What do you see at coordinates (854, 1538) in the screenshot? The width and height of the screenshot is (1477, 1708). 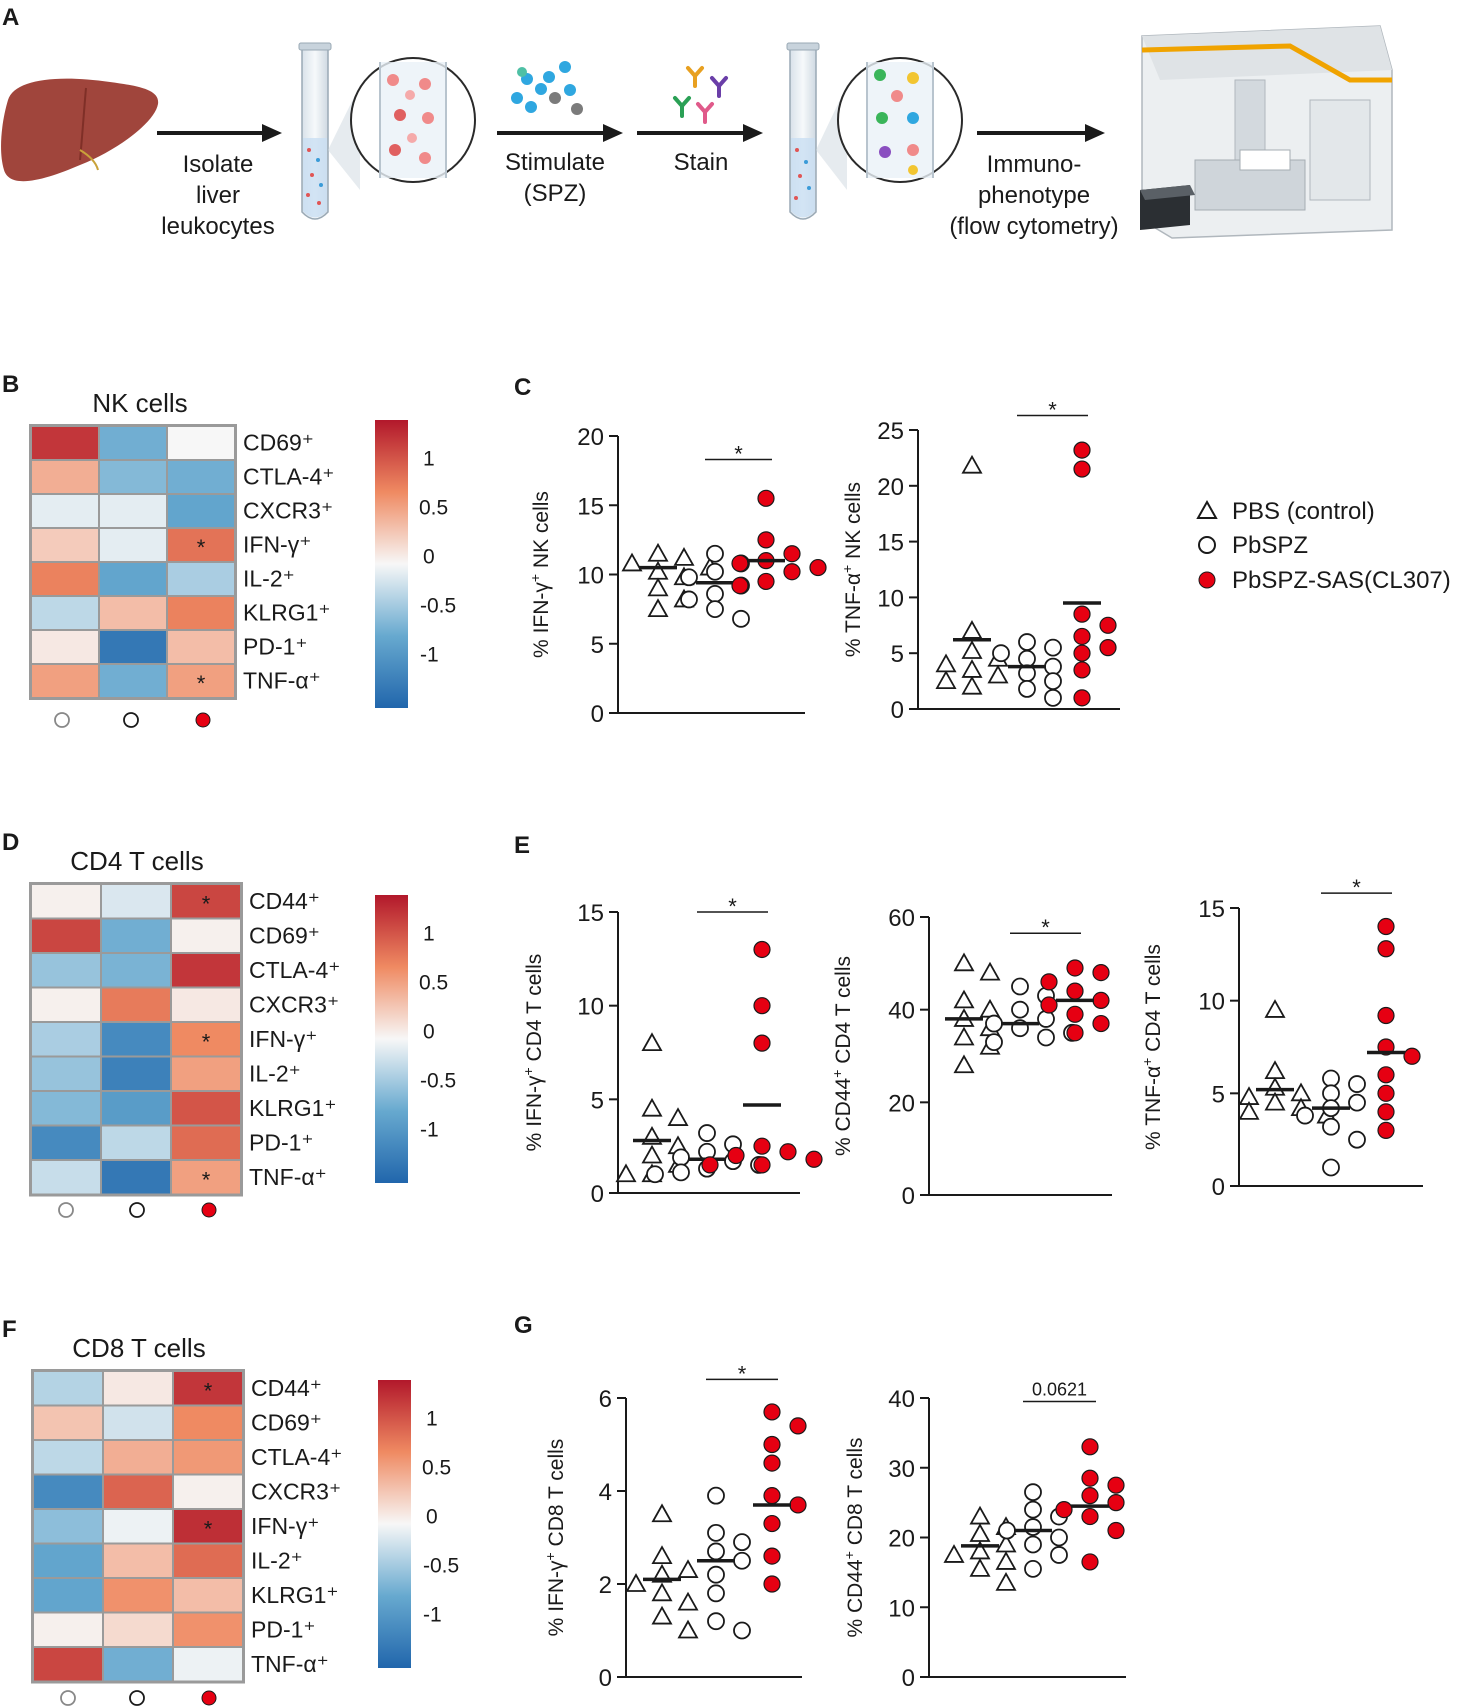 I see `y-axis-label: % CD44+ CD8 T cells` at bounding box center [854, 1538].